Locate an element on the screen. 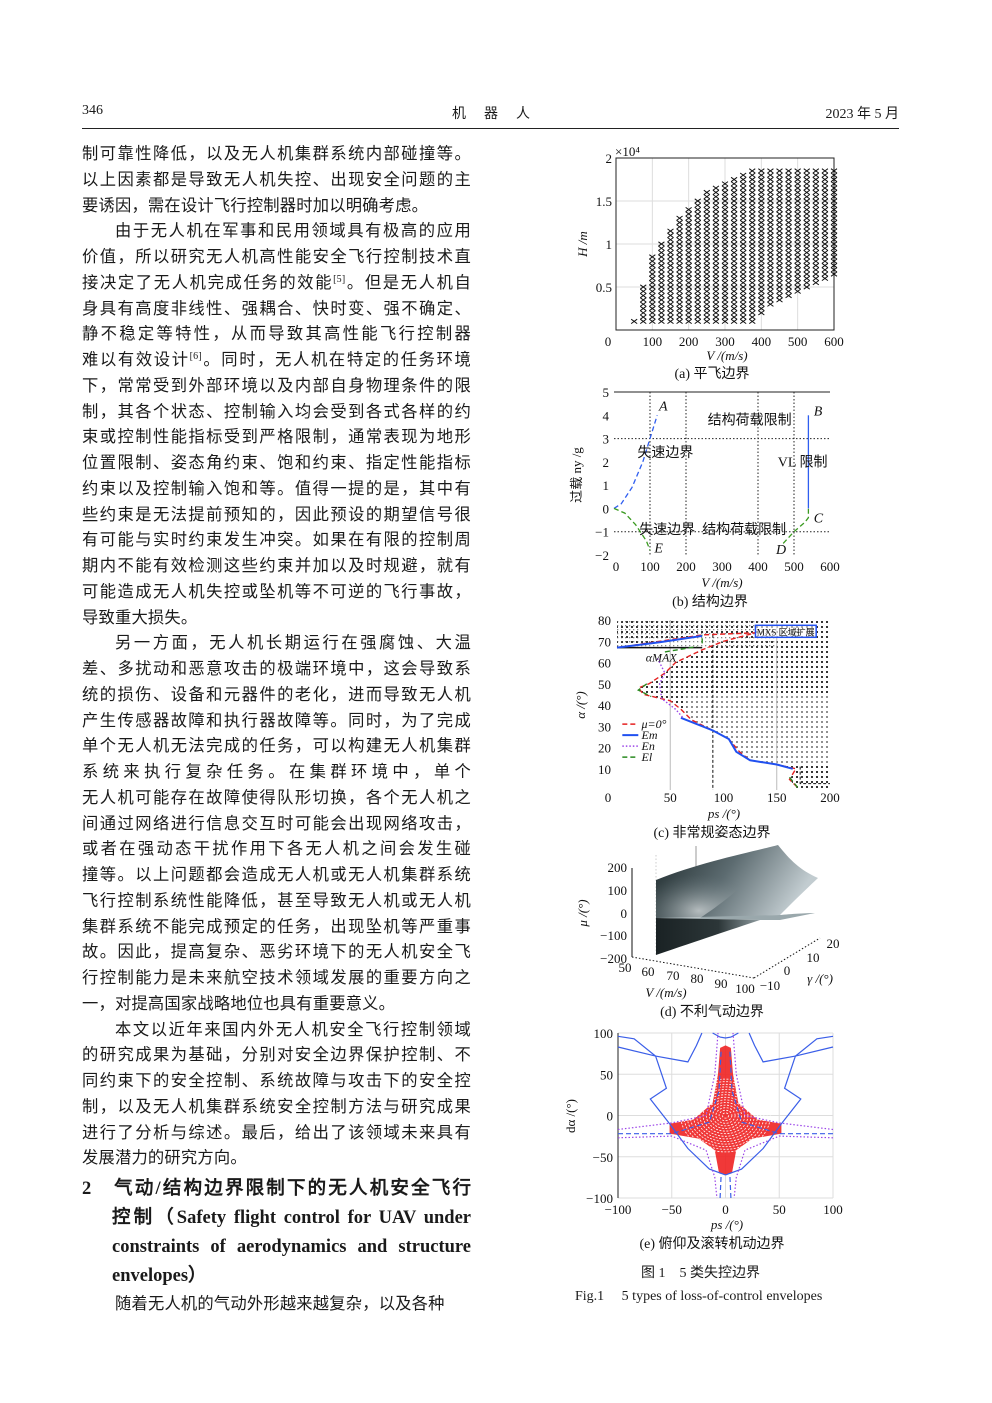 Image resolution: width=992 pixels, height=1403 pixels. x-tick-label: 0 is located at coordinates (616, 566).